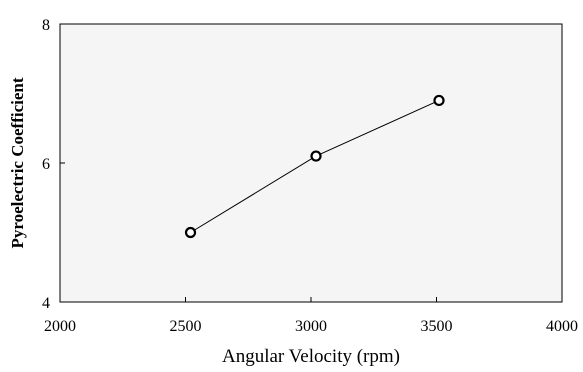 Image resolution: width=583 pixels, height=372 pixels. Describe the element at coordinates (46, 303) in the screenshot. I see `y-tick-label: 4` at that location.